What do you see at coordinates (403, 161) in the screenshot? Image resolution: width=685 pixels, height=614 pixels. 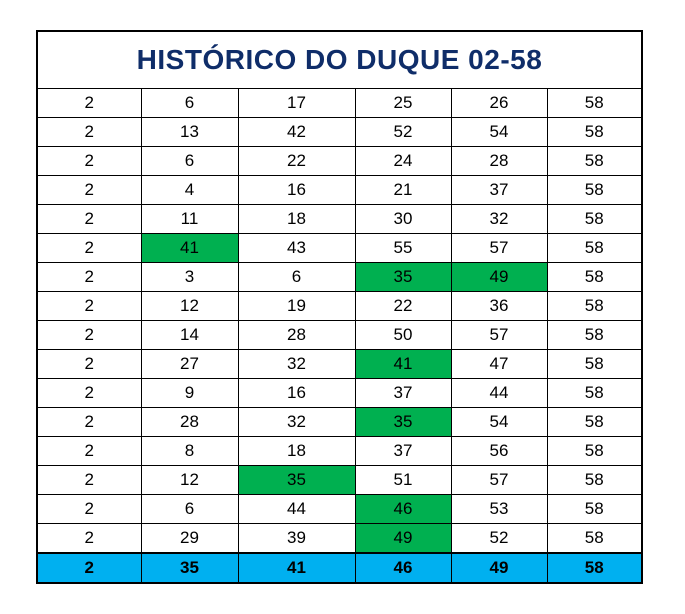 I see `cell: 24` at bounding box center [403, 161].